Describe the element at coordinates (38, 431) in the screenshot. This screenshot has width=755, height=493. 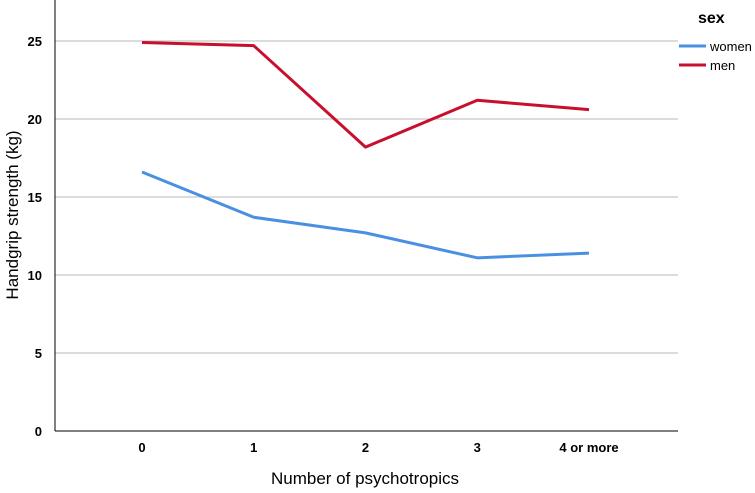
I see `y-tick-label: 0` at that location.